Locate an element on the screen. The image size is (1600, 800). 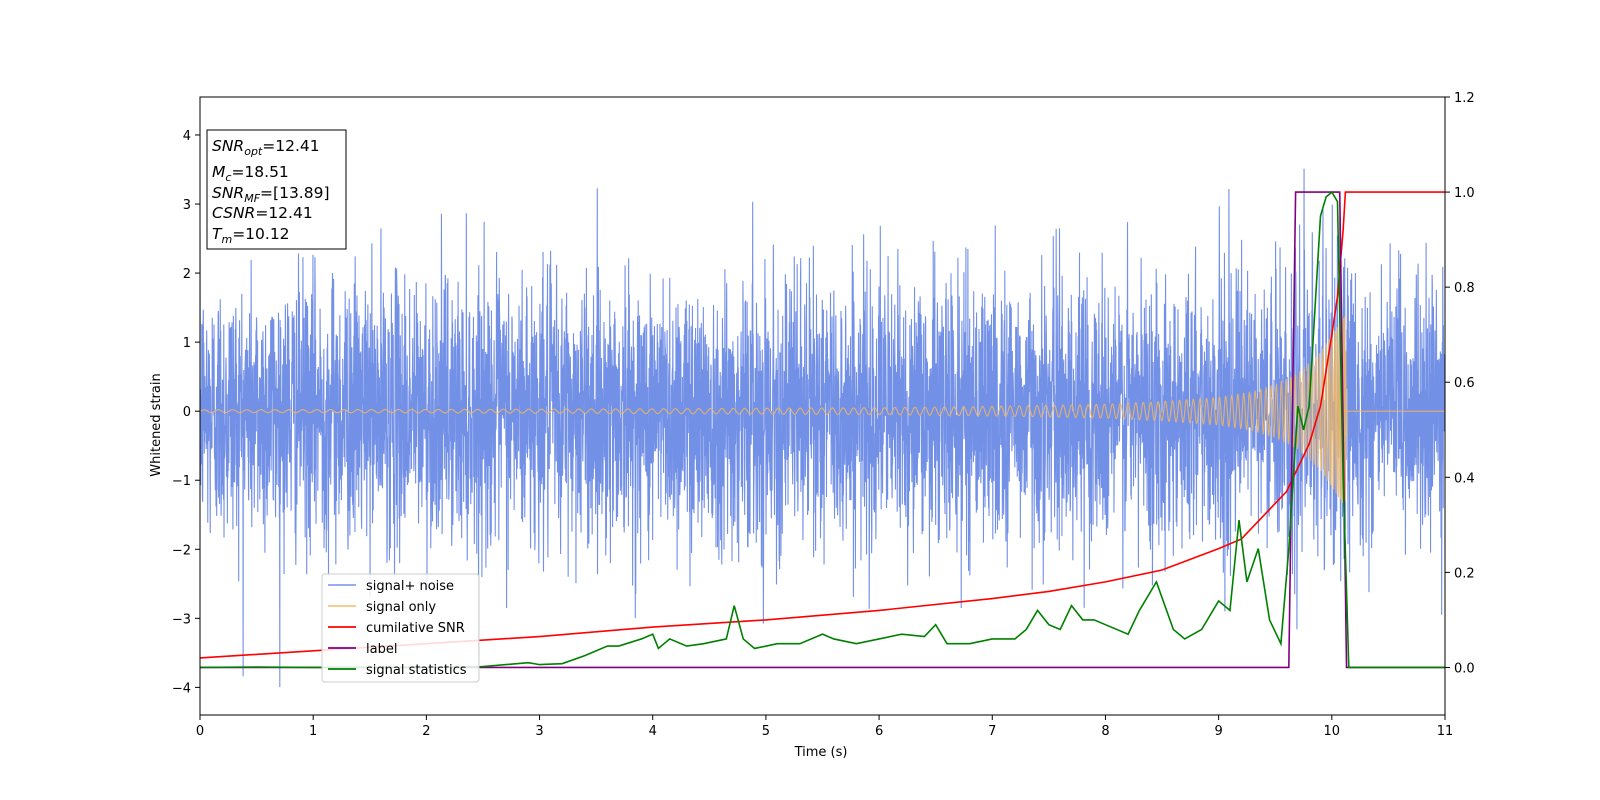
y-right-tick-label: 0.0 is located at coordinates (1464, 668).